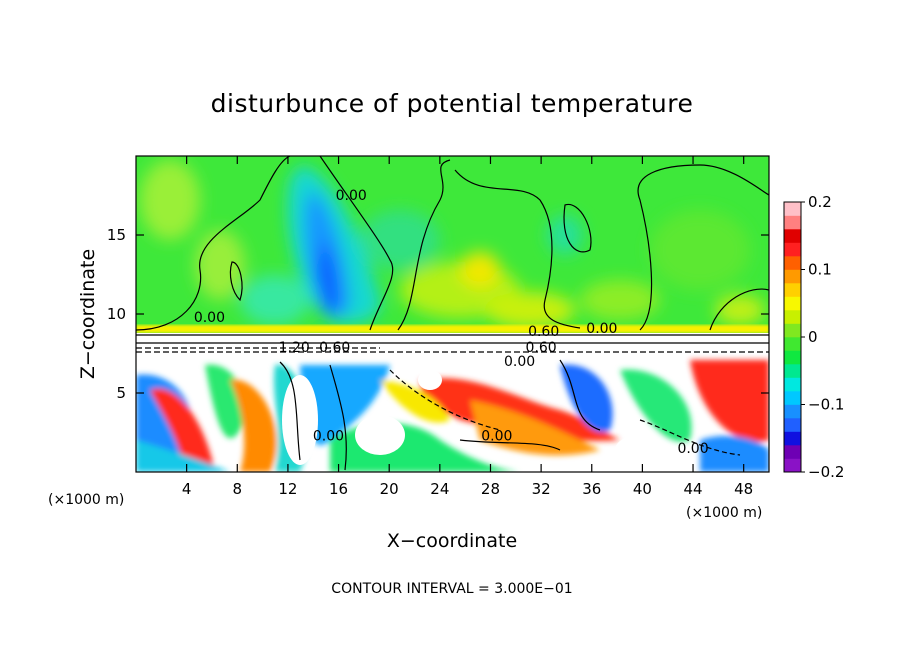 Image resolution: width=904 pixels, height=654 pixels. Describe the element at coordinates (334, 348) in the screenshot. I see `contour-label-5: 0.60` at that location.